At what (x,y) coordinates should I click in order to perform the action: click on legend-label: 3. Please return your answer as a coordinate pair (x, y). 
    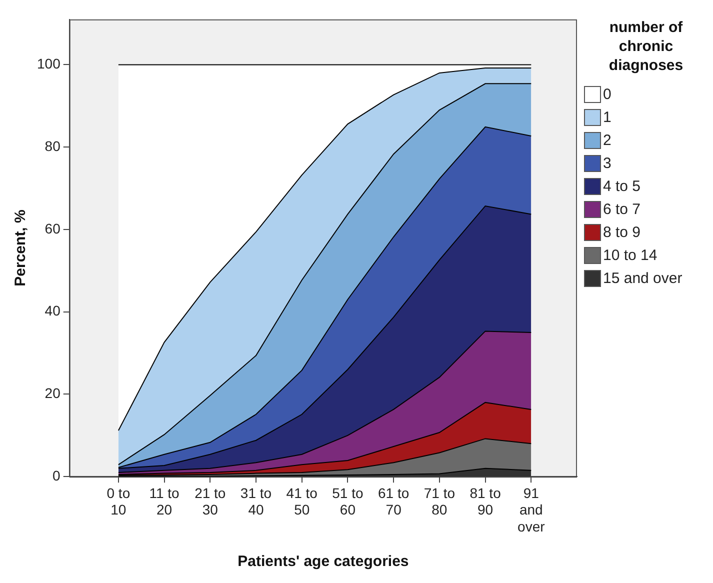
    Looking at the image, I should click on (607, 163).